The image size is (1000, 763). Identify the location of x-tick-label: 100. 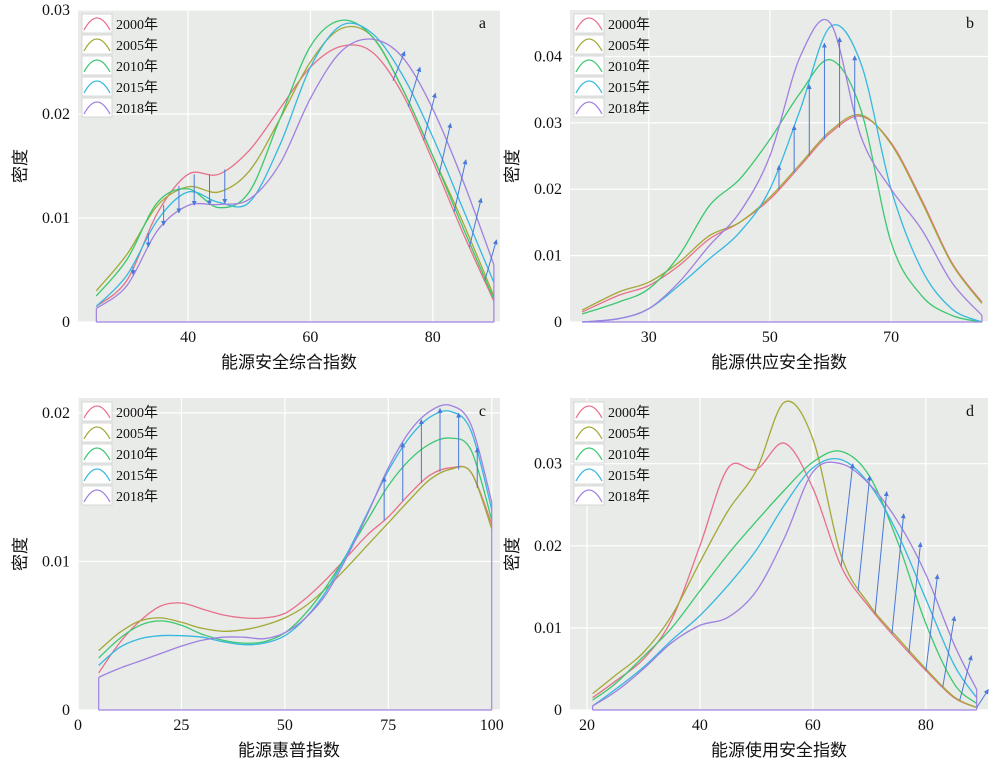
(492, 725).